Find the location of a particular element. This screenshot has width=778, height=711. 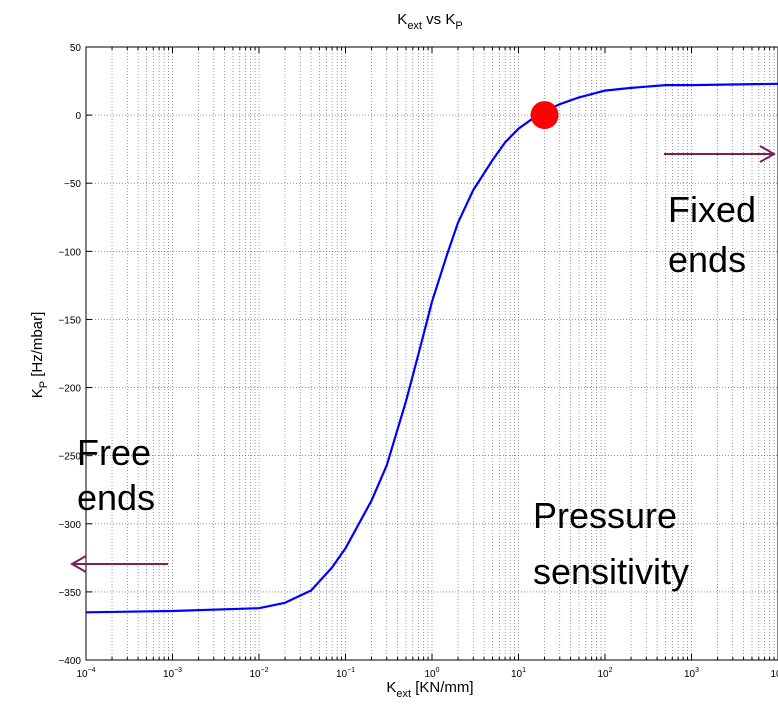

x-tick-label: 10⁻² is located at coordinates (258, 673).